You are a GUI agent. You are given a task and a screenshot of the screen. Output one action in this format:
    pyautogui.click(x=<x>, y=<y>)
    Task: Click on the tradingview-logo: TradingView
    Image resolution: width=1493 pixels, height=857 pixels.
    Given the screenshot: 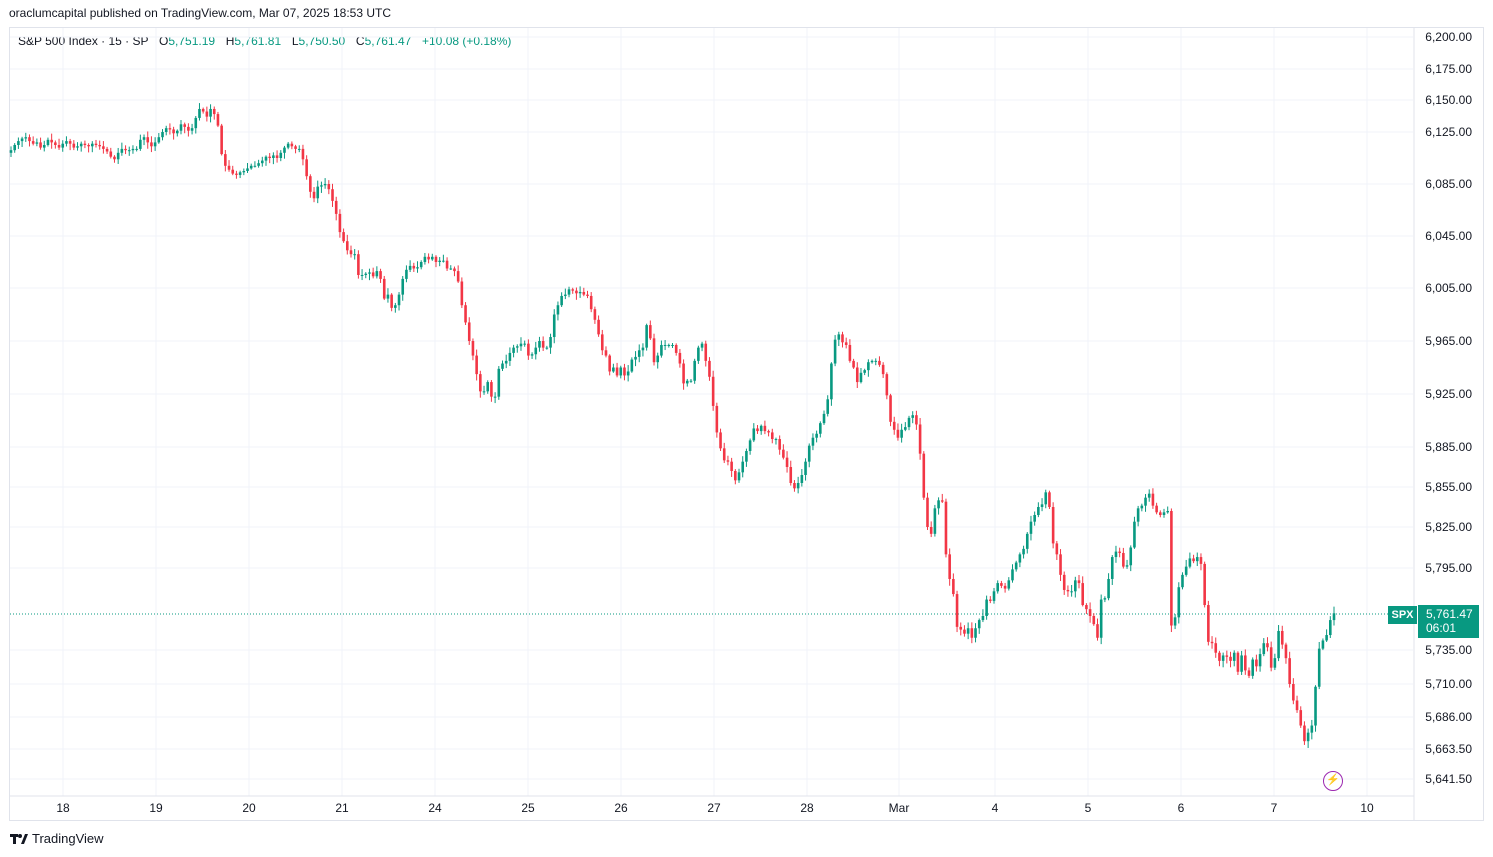 What is the action you would take?
    pyautogui.click(x=57, y=838)
    